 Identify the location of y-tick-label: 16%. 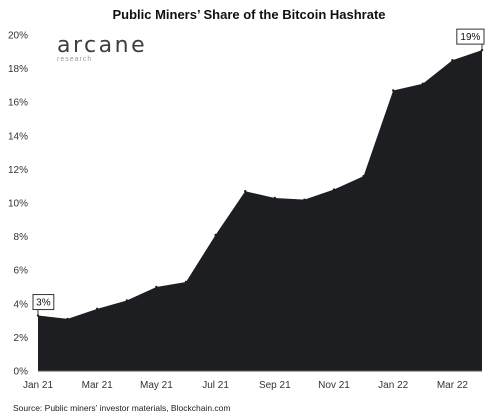
(18, 103).